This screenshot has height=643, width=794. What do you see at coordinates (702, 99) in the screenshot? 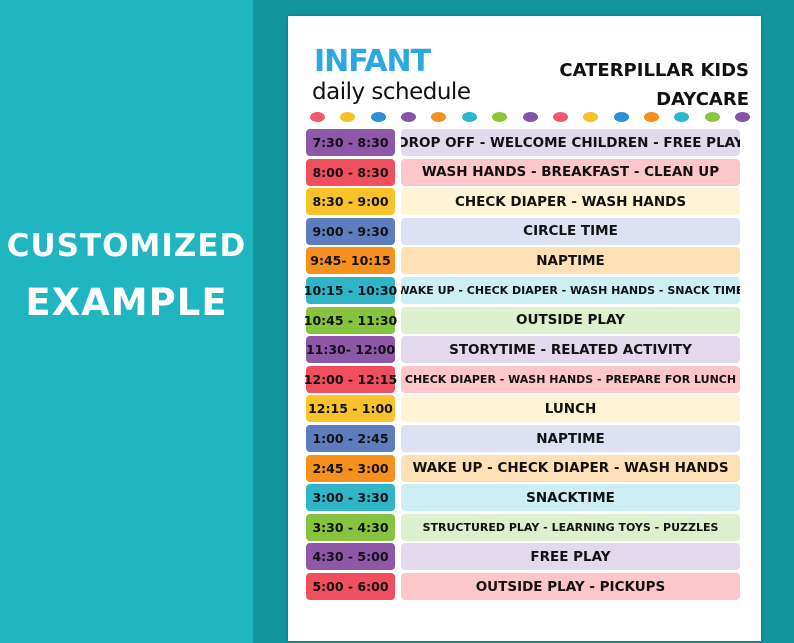
I see `daycare-name-line2: DAYCARE` at bounding box center [702, 99].